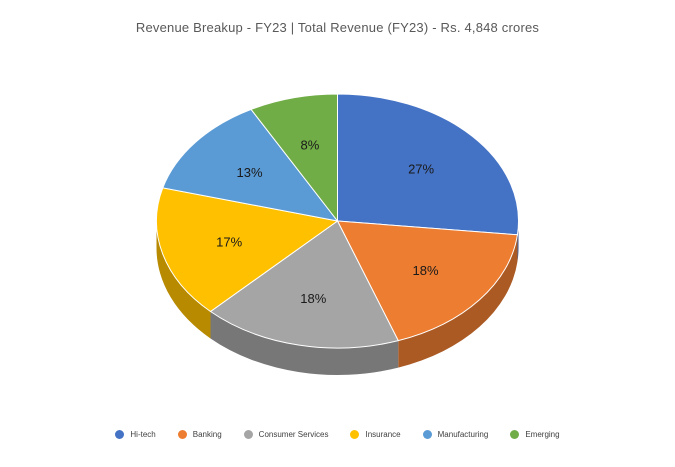 The height and width of the screenshot is (467, 675). I want to click on legend-item-emerging: Emerging, so click(535, 434).